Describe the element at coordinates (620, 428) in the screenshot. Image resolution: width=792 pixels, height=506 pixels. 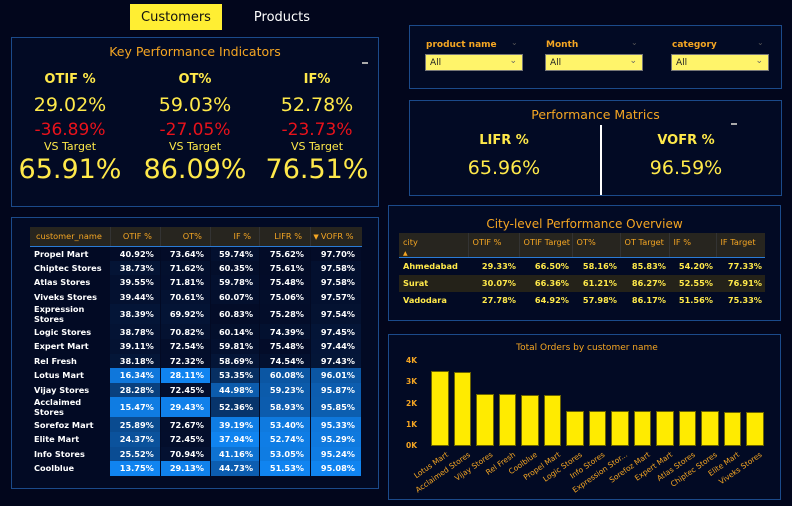
I see `bar-expression-stor` at that location.